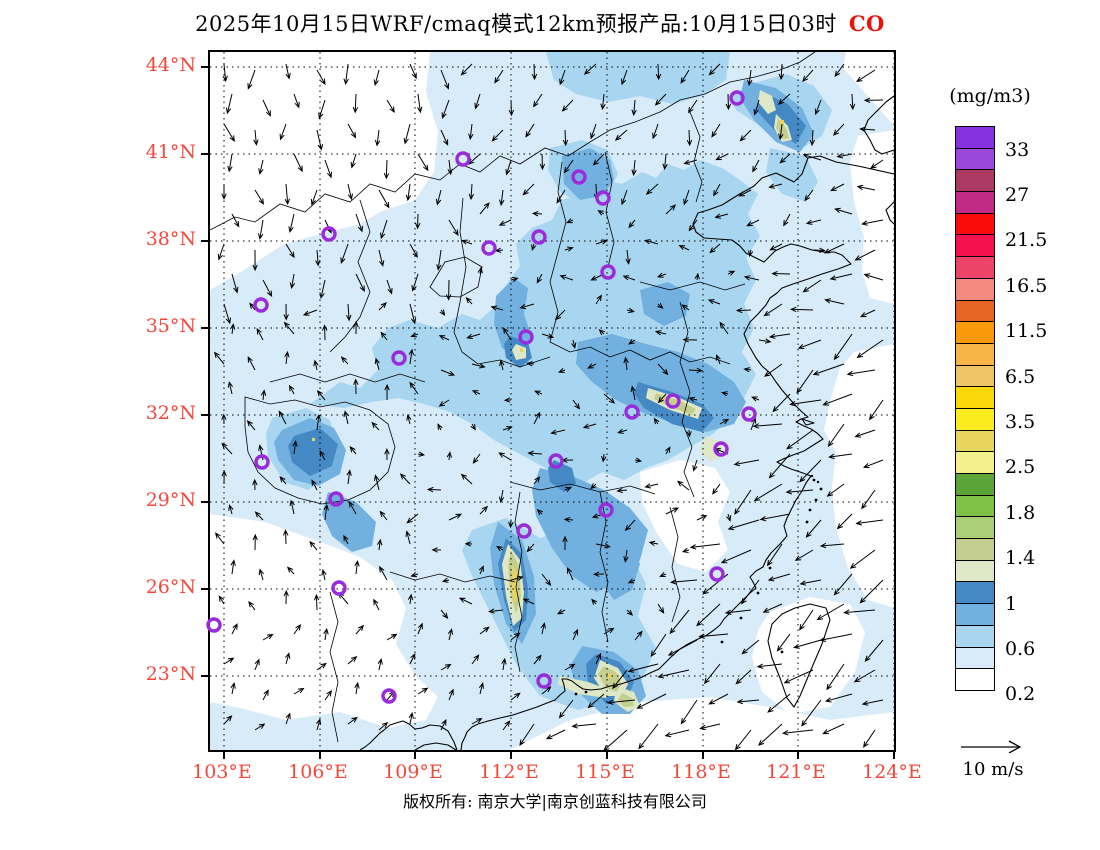  Describe the element at coordinates (170, 674) in the screenshot. I see `lat-label: 23°N` at that location.